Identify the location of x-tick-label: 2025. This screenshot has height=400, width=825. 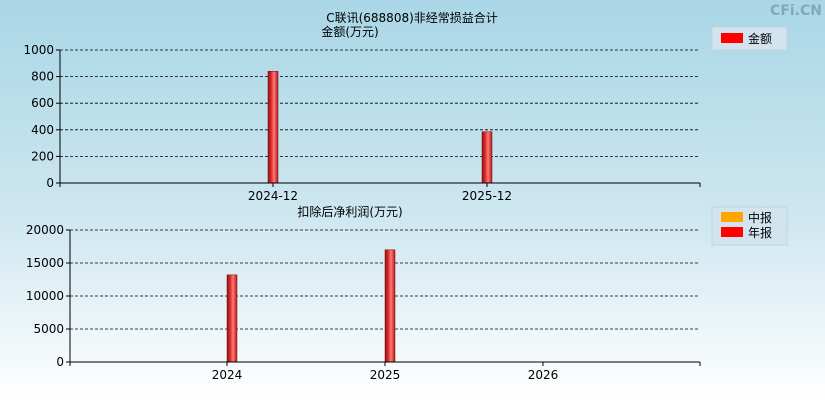
(385, 375).